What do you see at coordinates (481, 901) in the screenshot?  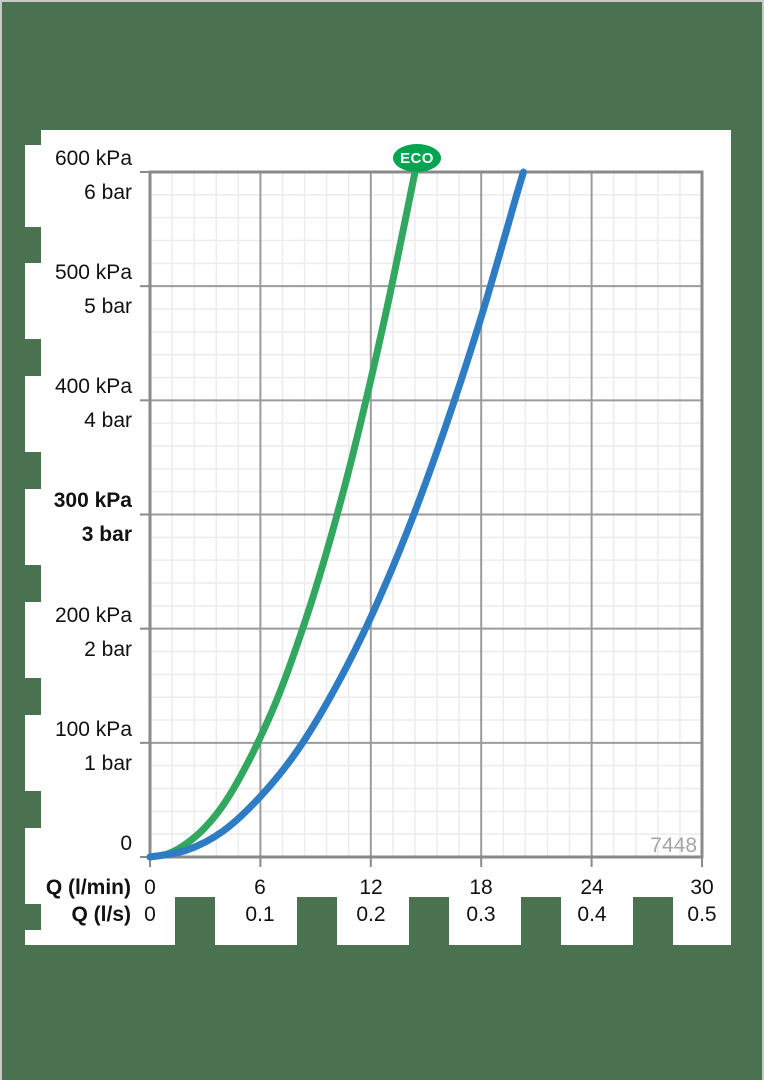 I see `x-tick-18: 18 0.3` at bounding box center [481, 901].